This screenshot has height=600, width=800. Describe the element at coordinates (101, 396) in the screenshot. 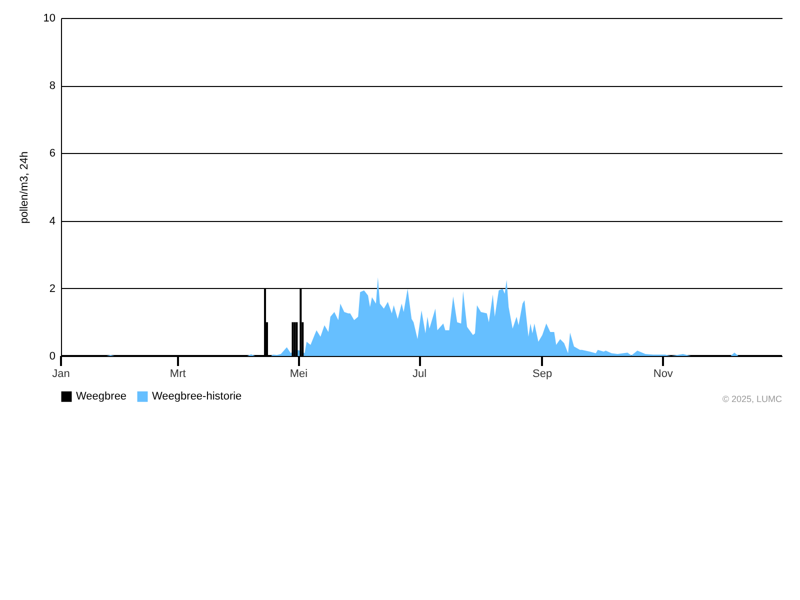

I see `legend-label: Weegbree` at that location.